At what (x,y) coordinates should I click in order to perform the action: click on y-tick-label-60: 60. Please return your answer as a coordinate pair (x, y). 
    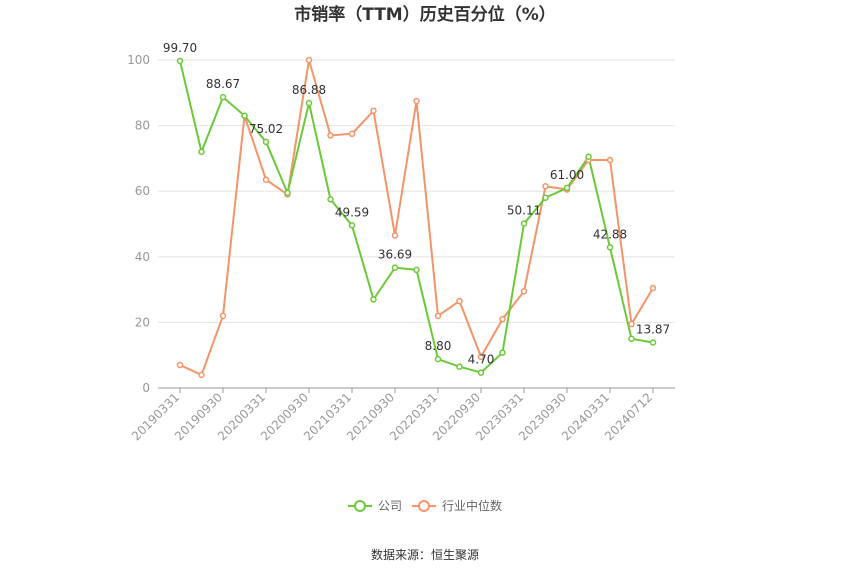
    Looking at the image, I should click on (142, 191).